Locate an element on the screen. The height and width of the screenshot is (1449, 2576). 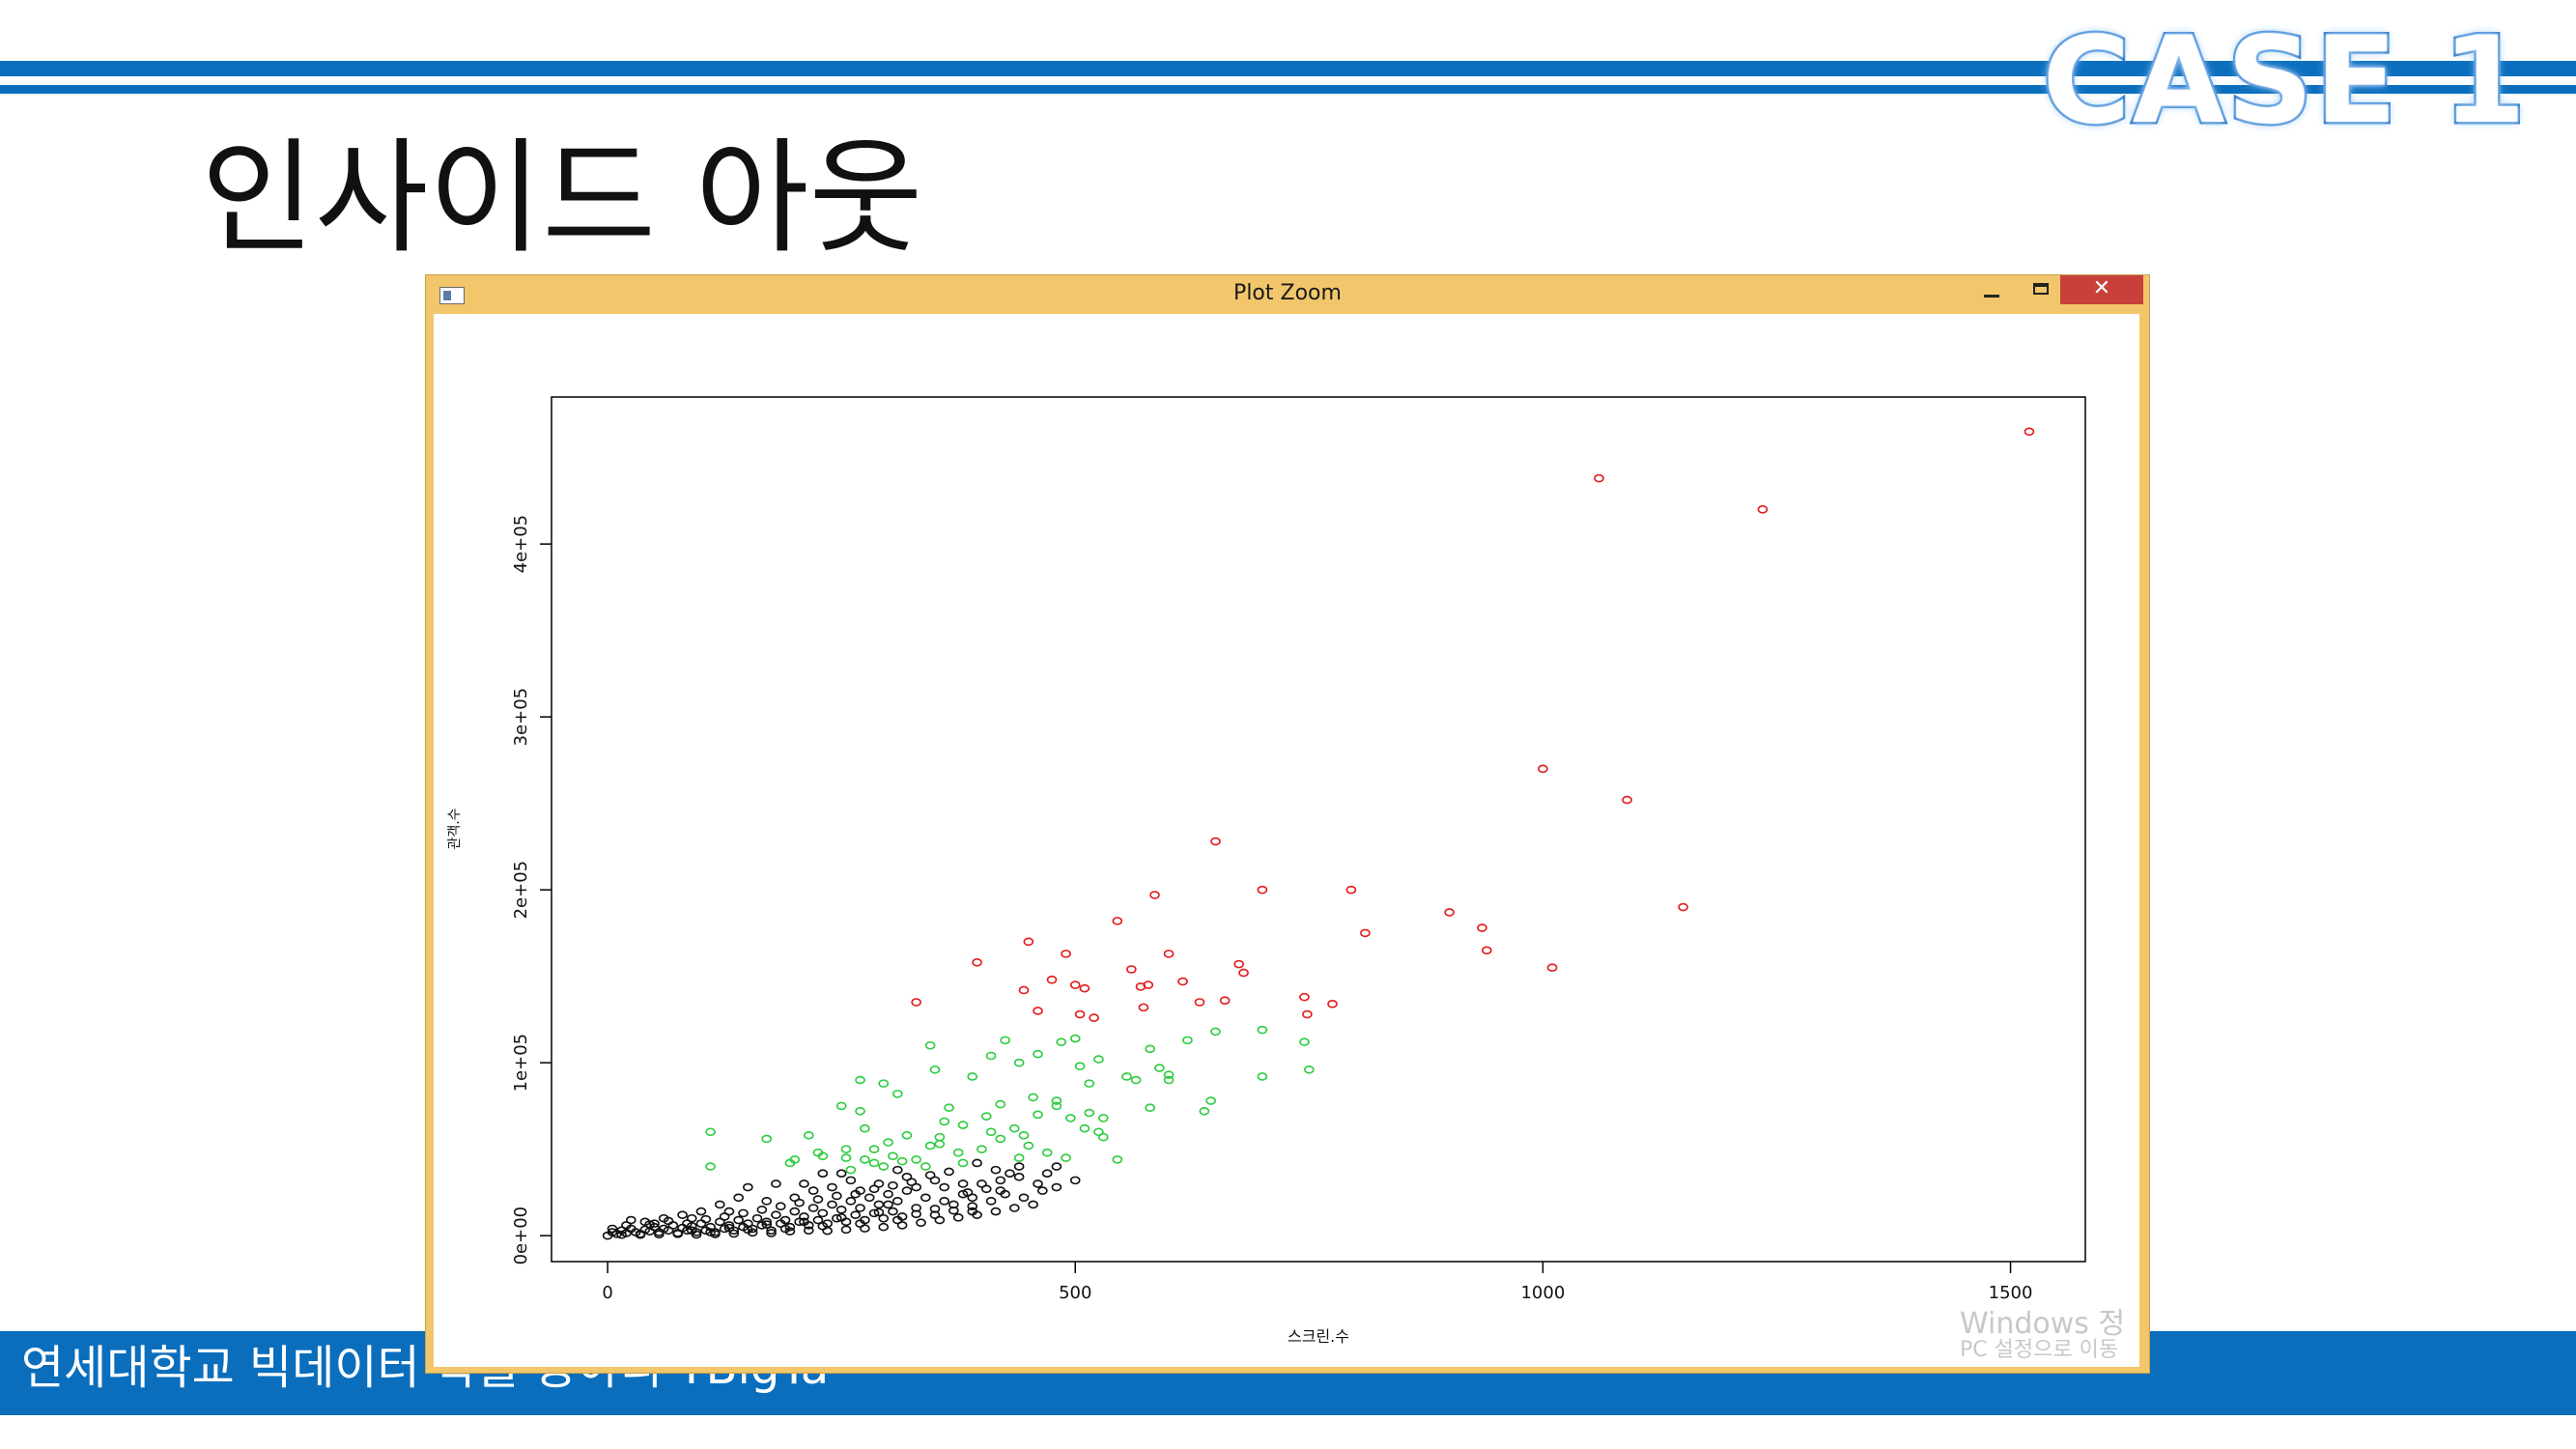
x-tick-label: 1000 is located at coordinates (1542, 1293).